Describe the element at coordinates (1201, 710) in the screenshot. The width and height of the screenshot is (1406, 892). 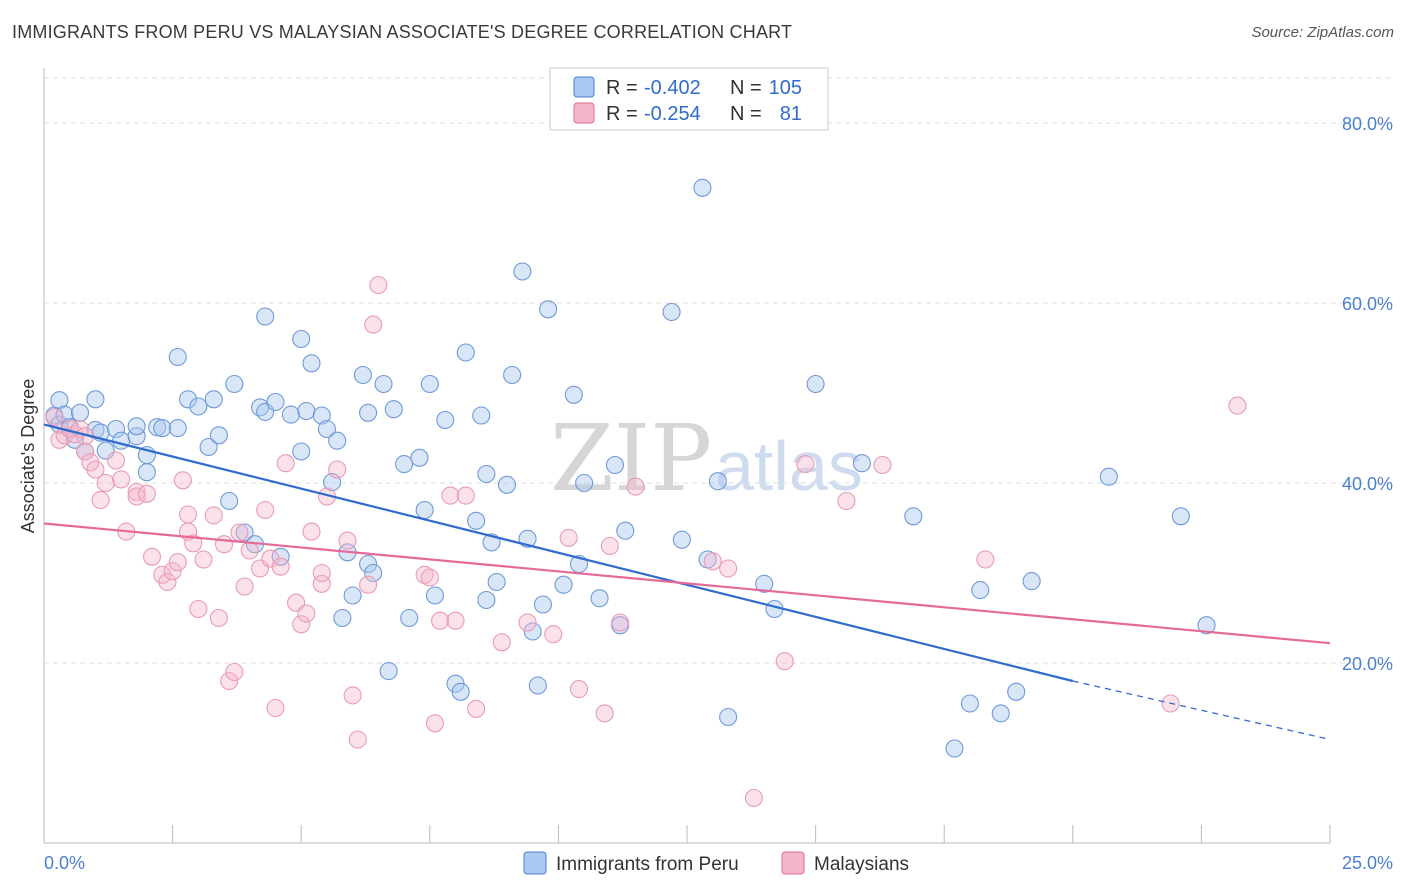
I see `peru-trend-extension` at that location.